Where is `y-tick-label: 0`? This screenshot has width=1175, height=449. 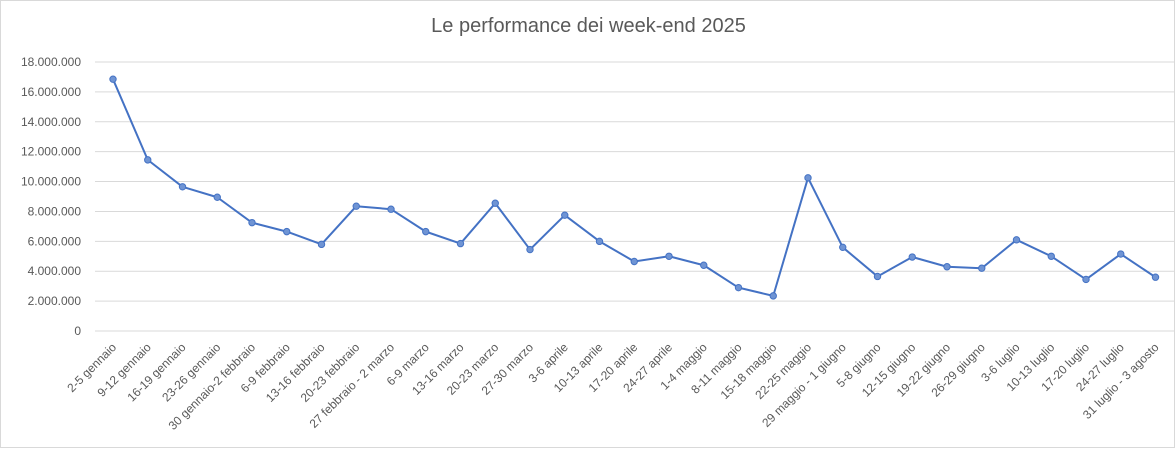 y-tick-label: 0 is located at coordinates (77, 331).